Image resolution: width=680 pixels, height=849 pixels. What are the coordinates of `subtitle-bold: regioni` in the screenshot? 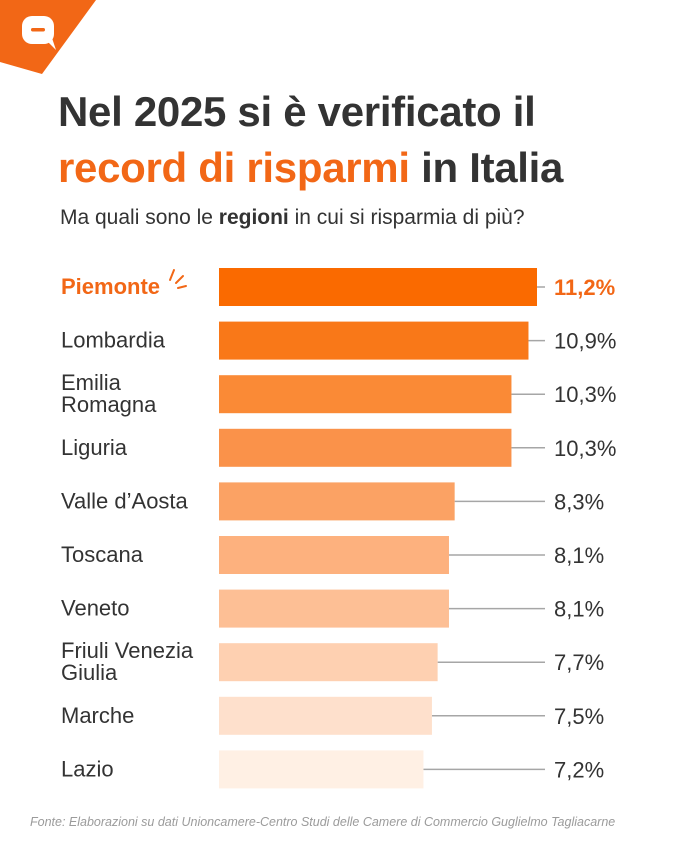 It's located at (253, 217).